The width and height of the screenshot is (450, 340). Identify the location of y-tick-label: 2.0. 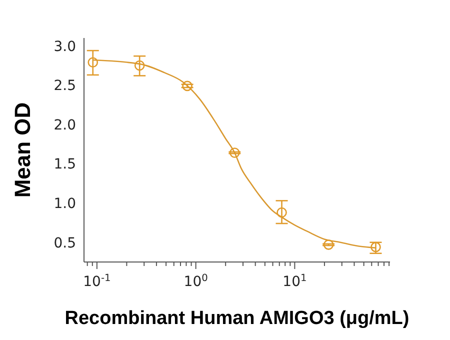
(65, 125).